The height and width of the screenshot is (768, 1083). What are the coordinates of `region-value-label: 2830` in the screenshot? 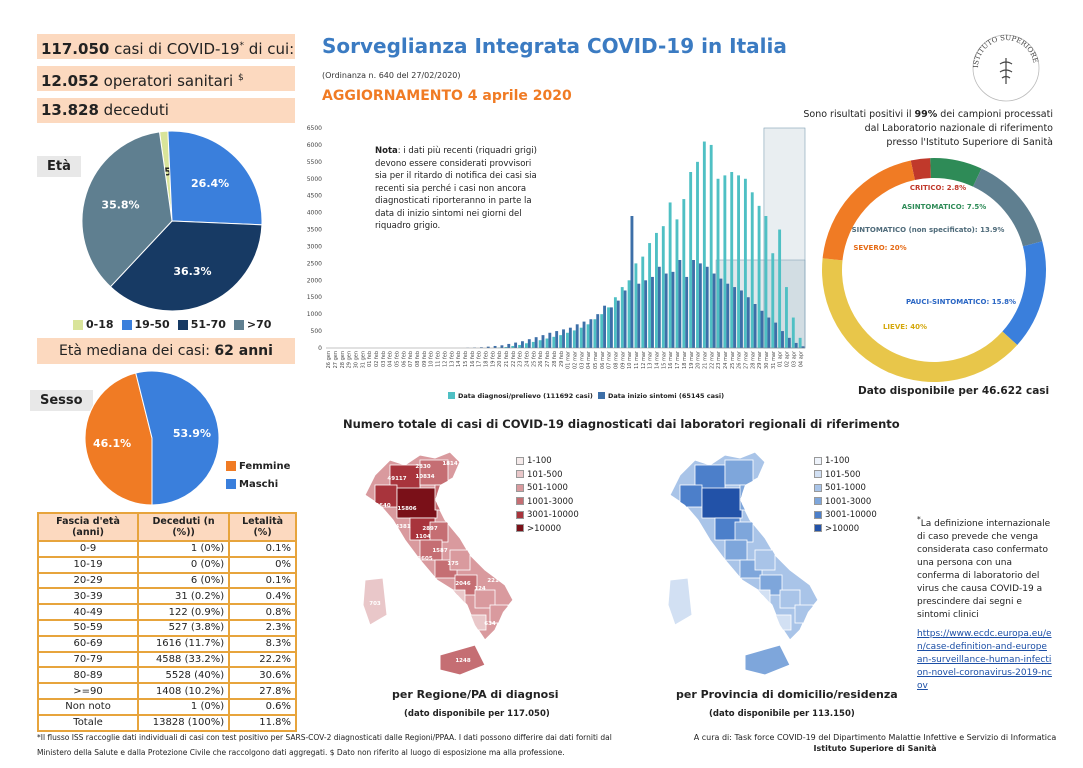 It's located at (422, 467).